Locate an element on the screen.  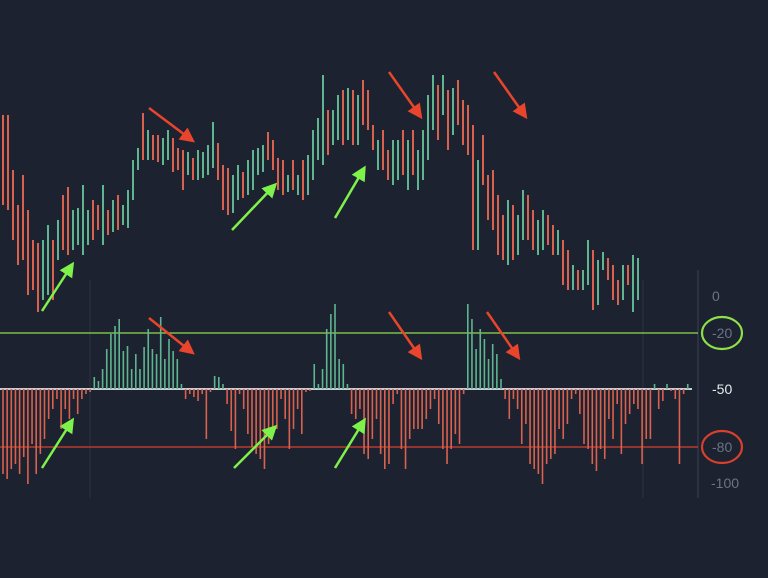
axis-label: -100 is located at coordinates (725, 483).